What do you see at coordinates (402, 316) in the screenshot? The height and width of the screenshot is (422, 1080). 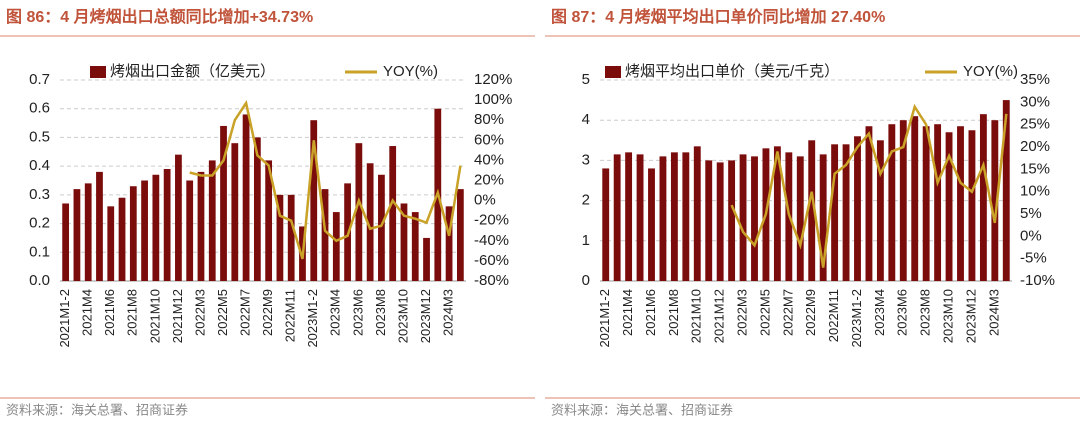 I see `x-tick-label: 2023M10` at bounding box center [402, 316].